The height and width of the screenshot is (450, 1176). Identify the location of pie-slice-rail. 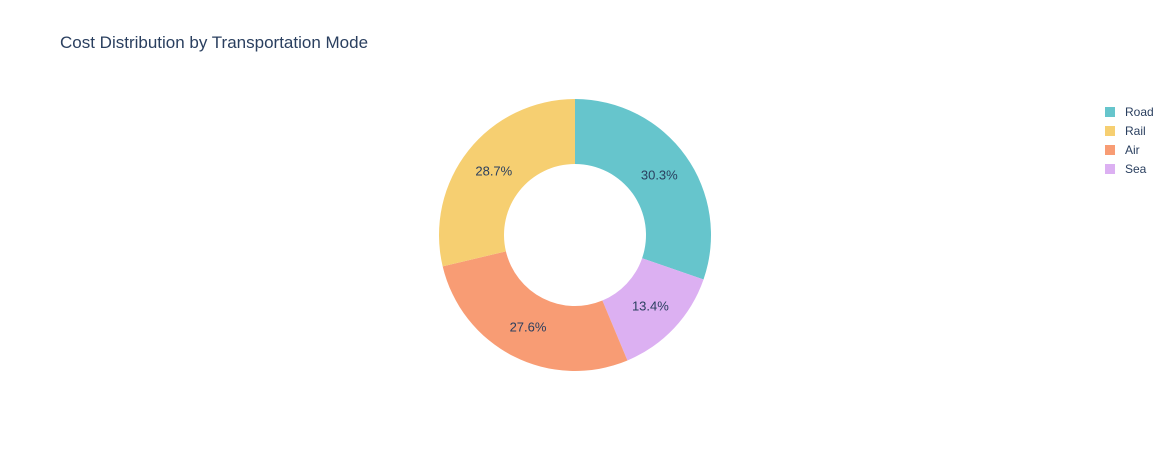
(507, 183).